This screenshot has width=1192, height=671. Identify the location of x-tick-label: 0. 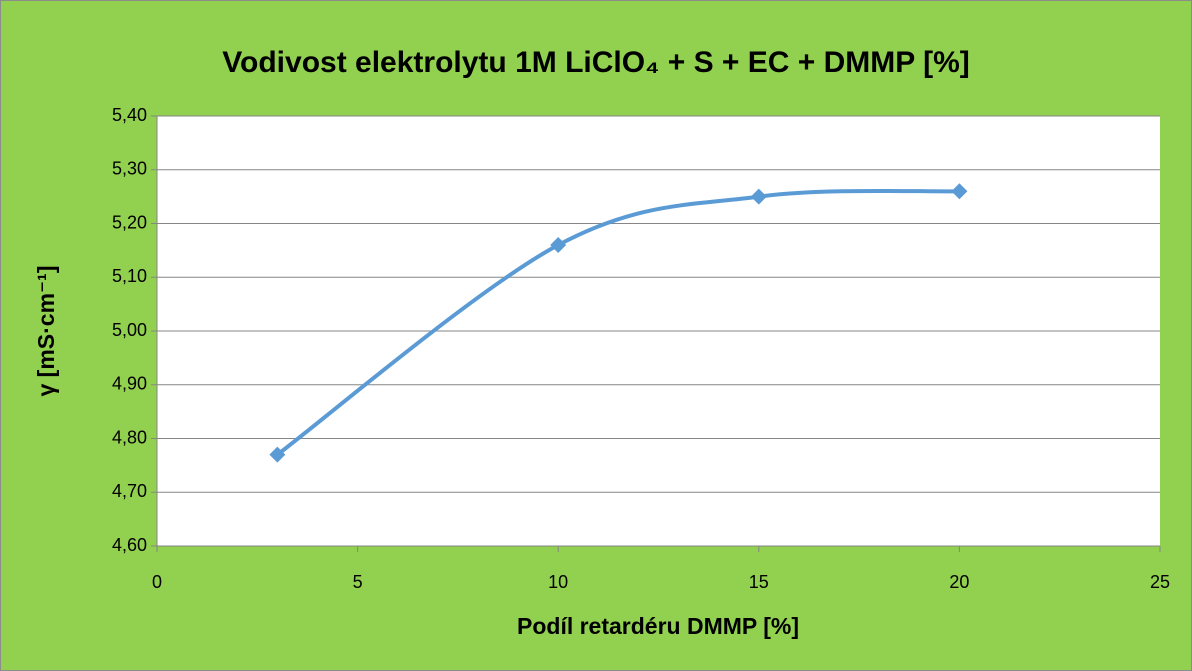
(157, 582).